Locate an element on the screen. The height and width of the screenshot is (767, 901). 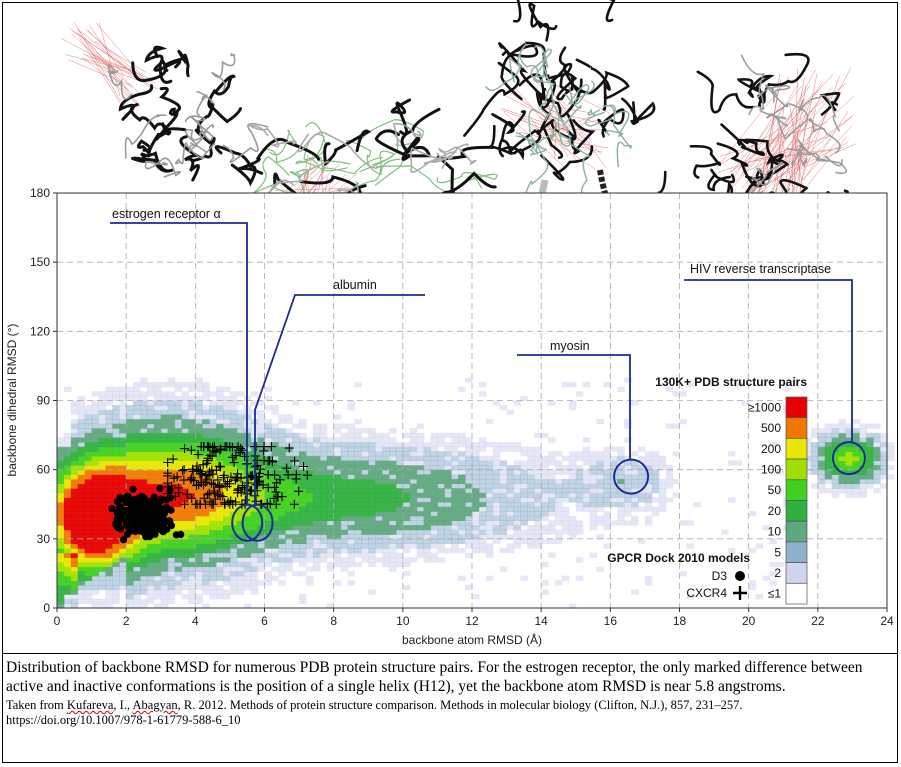
x-tick-label: 0 is located at coordinates (57, 621).